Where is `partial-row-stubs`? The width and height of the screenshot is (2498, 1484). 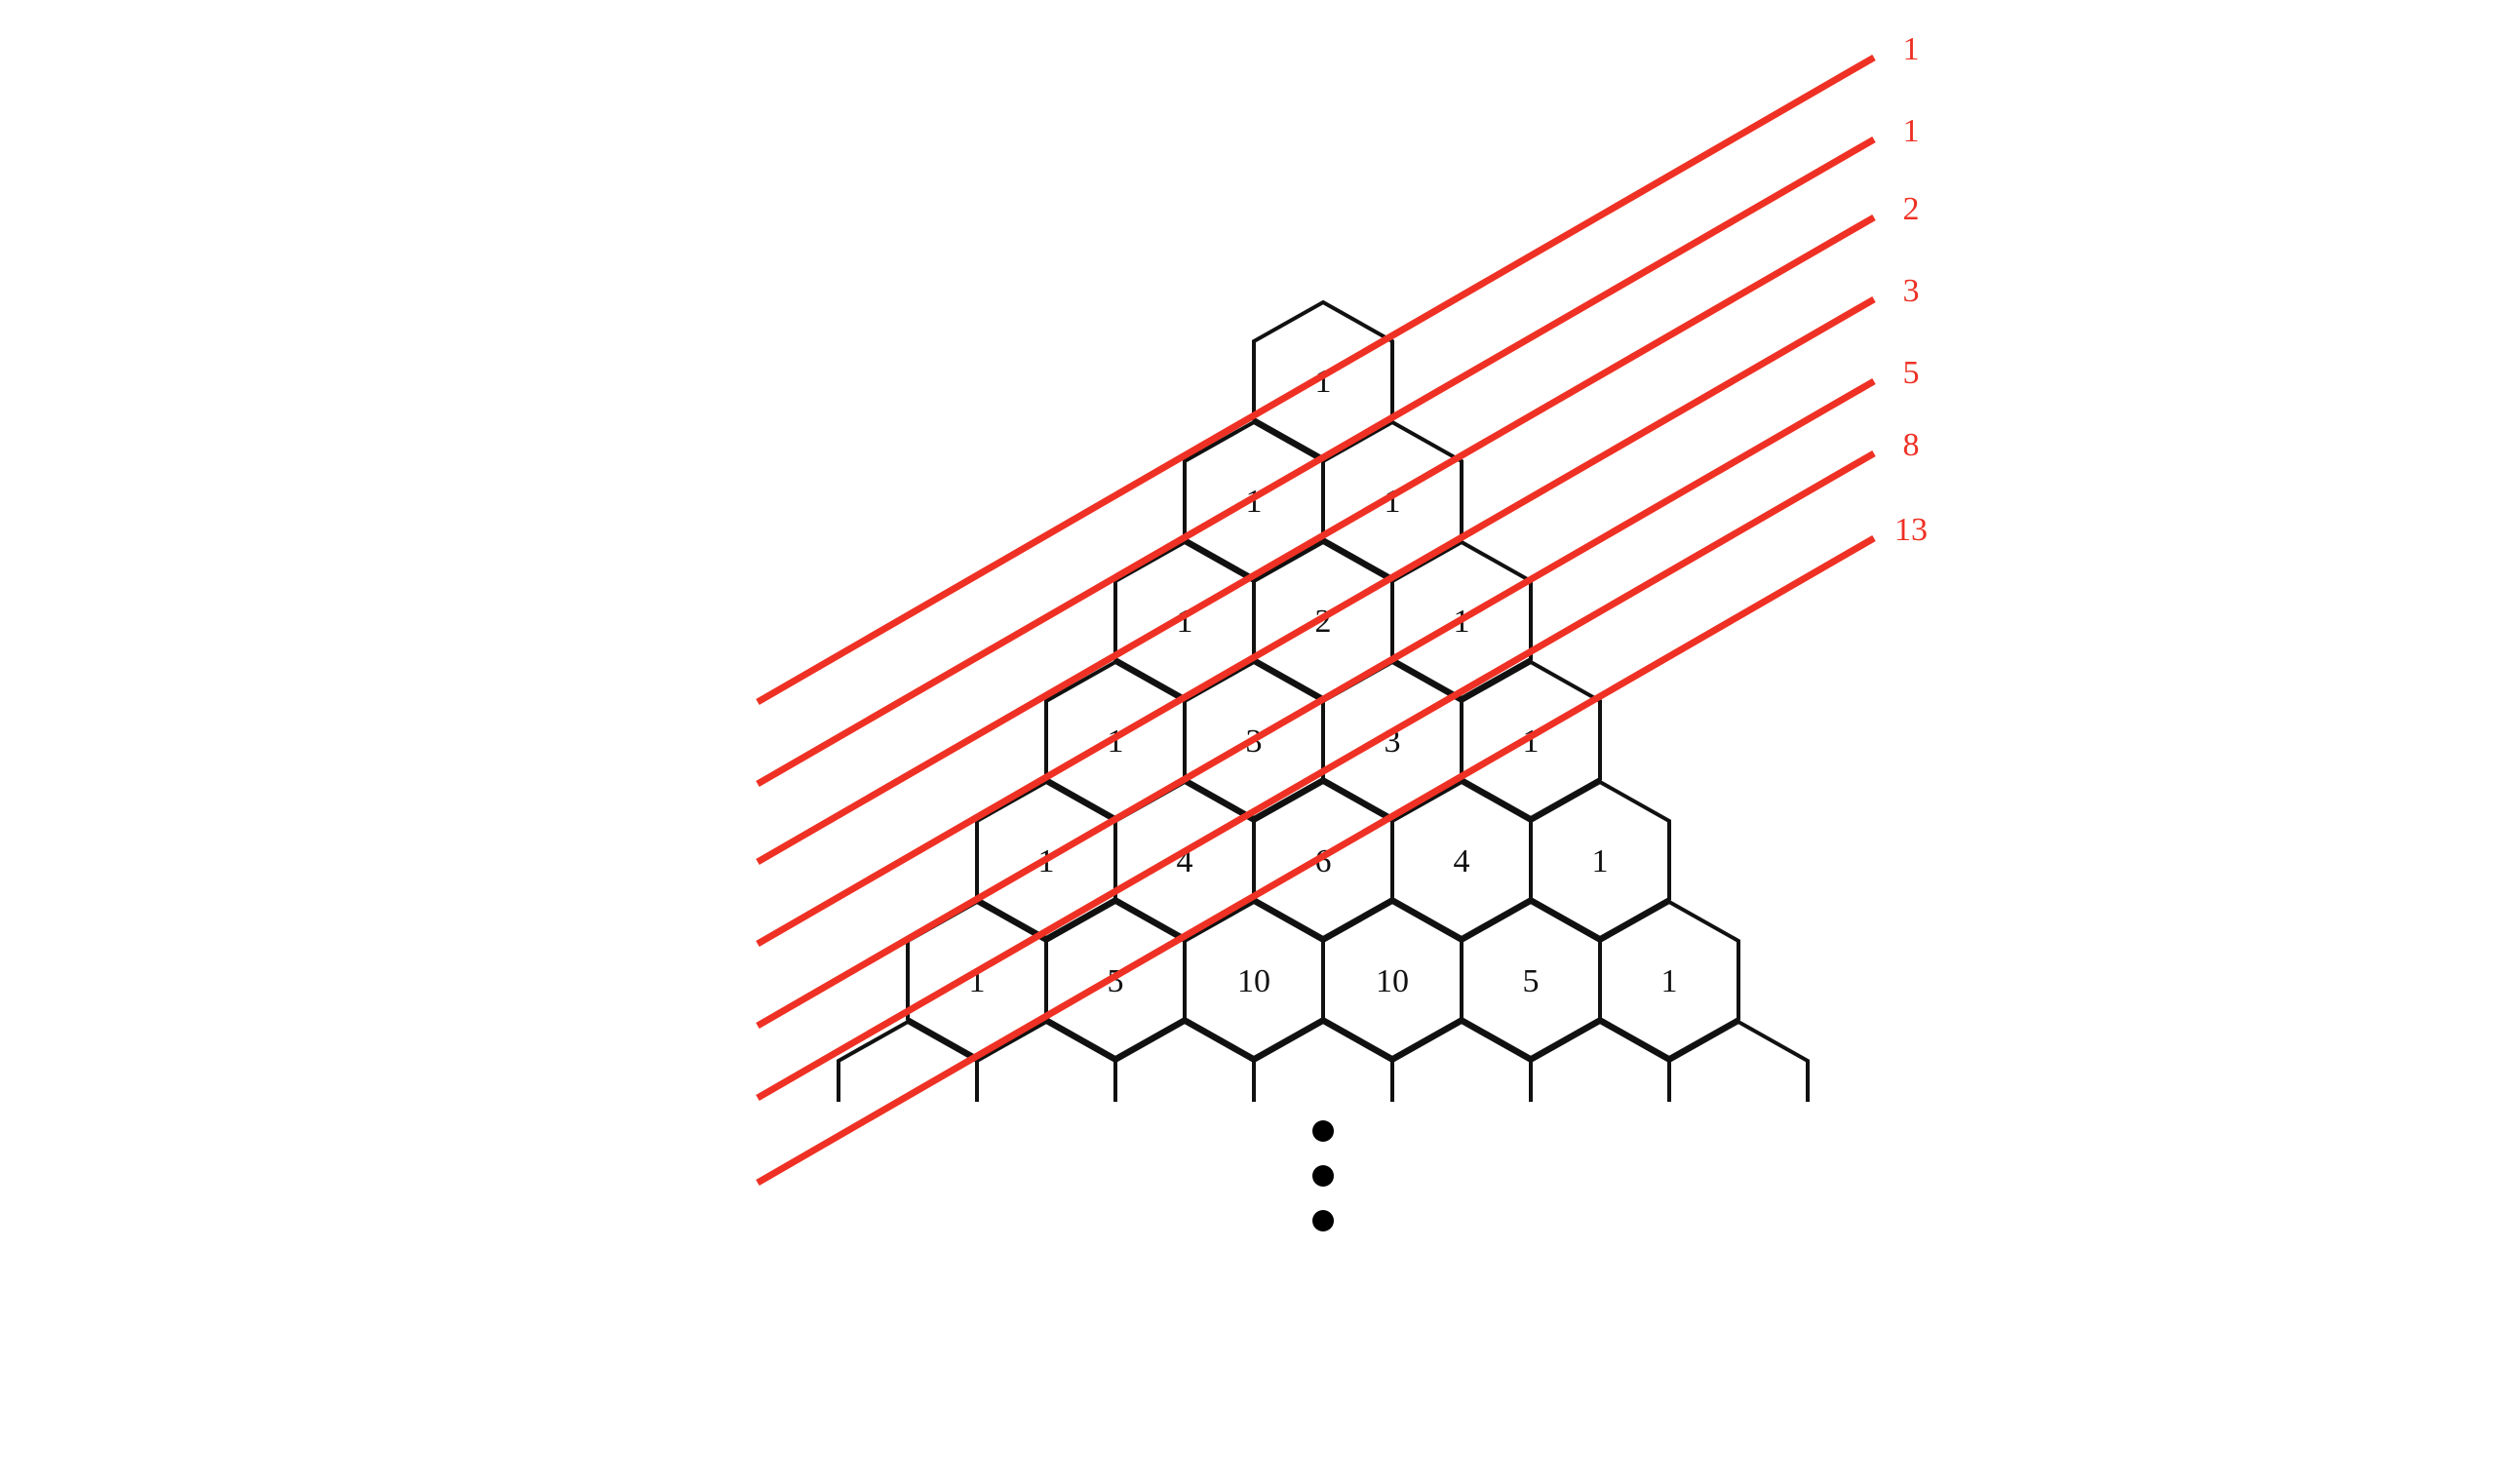
partial-row-stubs is located at coordinates (1323, 1060).